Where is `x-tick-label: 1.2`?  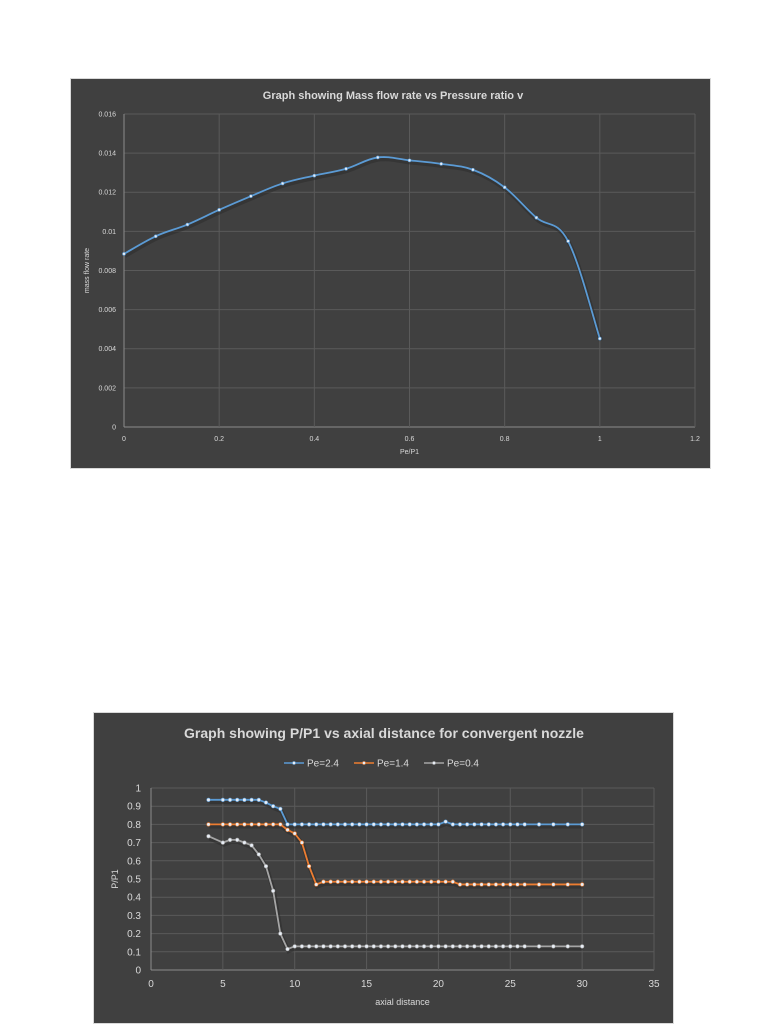
x-tick-label: 1.2 is located at coordinates (695, 439).